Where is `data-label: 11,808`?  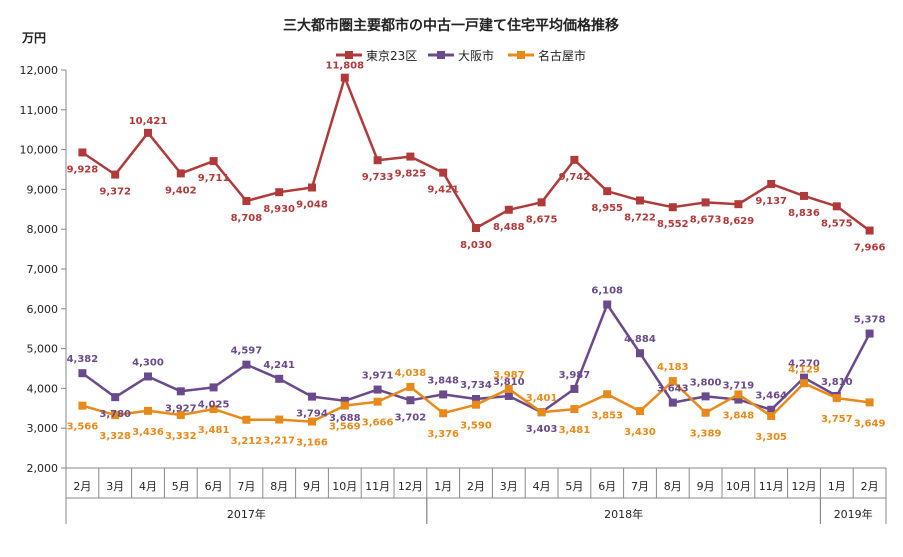
data-label: 11,808 is located at coordinates (345, 66).